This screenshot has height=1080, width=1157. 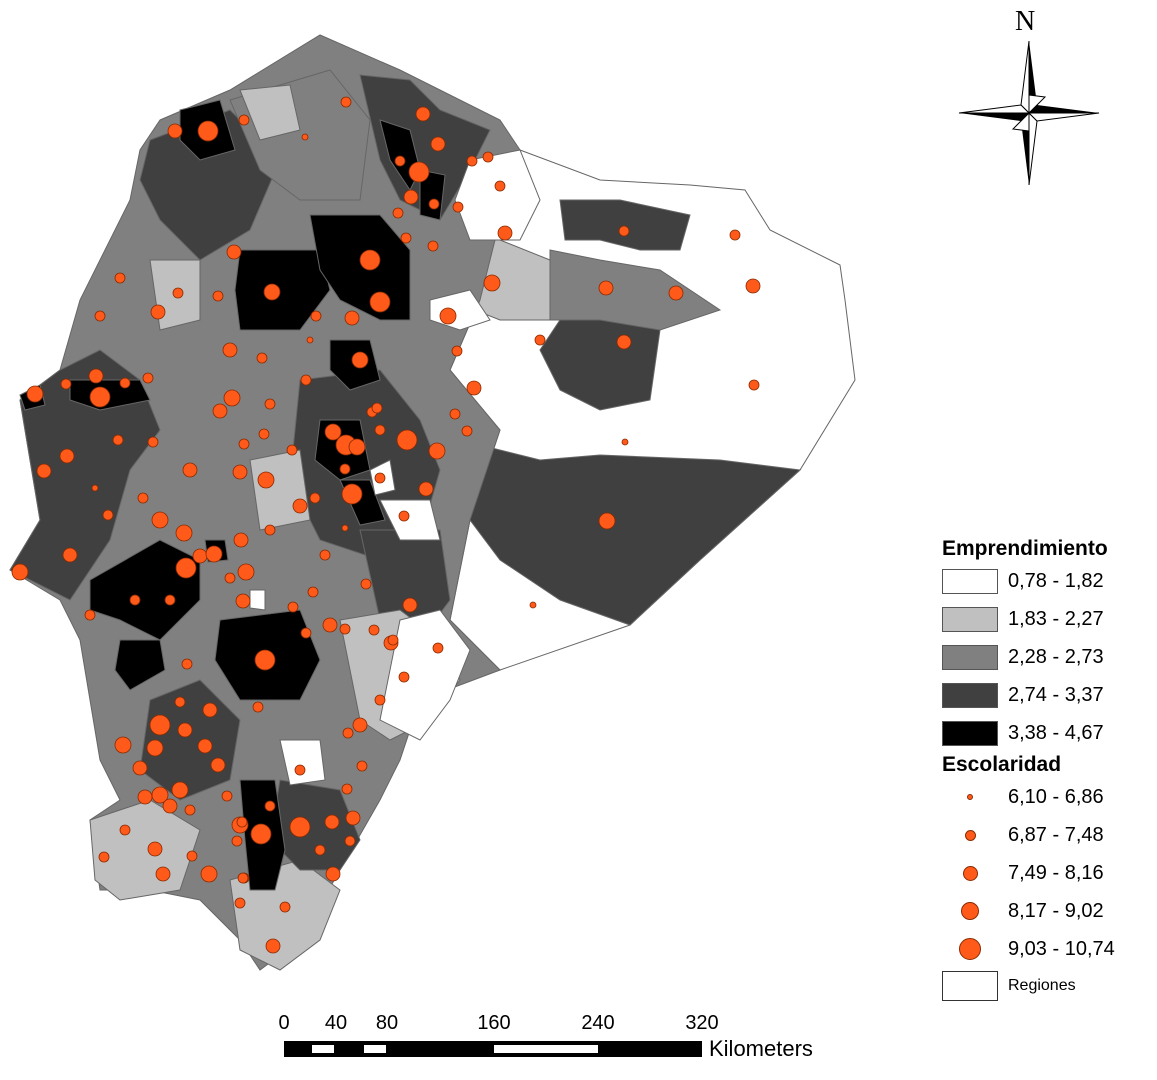 I want to click on legend-title-escolaridad: Escolaridad, so click(x=1002, y=764).